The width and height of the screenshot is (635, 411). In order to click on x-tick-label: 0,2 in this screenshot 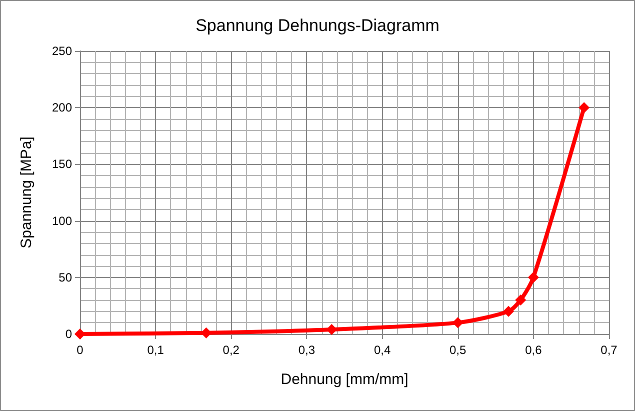, I will do `click(231, 350)`.